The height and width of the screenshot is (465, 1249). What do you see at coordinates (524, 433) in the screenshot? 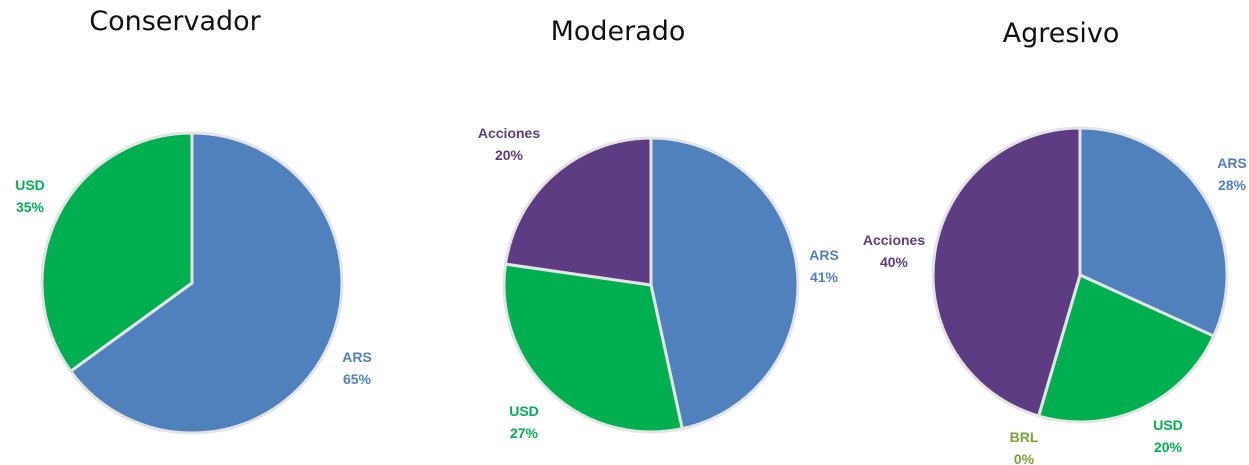
I see `slice-value: 27%` at bounding box center [524, 433].